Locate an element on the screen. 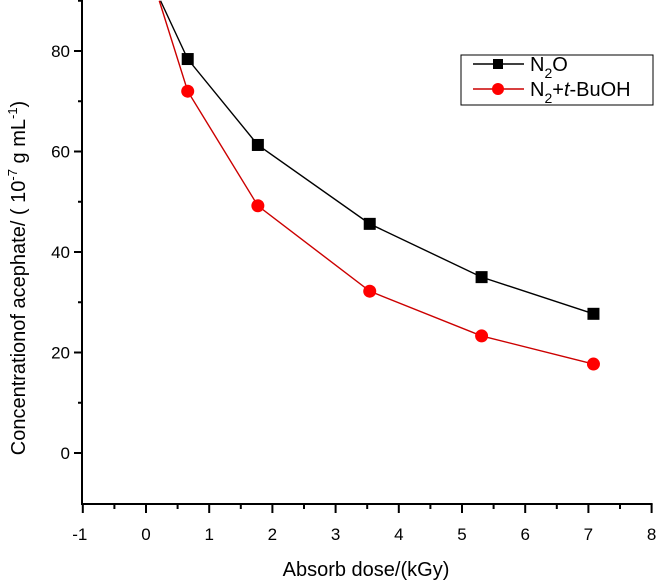 Image resolution: width=661 pixels, height=584 pixels. x-tick-label: 0 is located at coordinates (145, 534).